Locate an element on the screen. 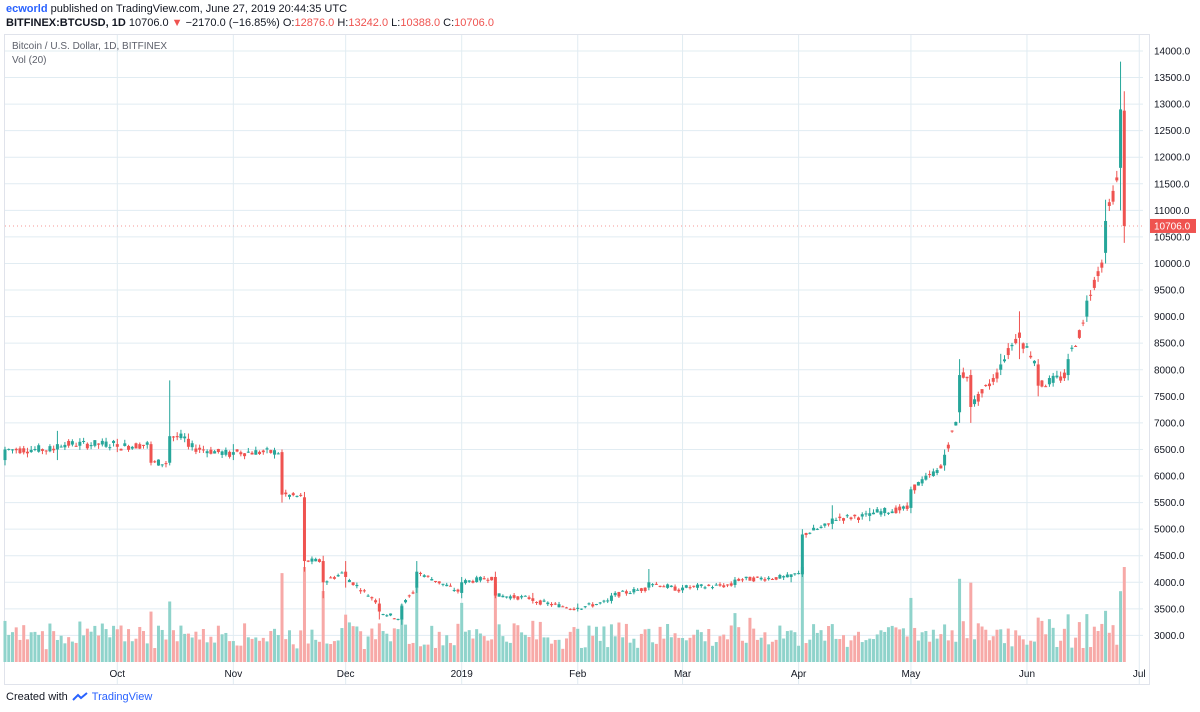 This screenshot has height=712, width=1200. tradingview-brand: TradingView is located at coordinates (122, 697).